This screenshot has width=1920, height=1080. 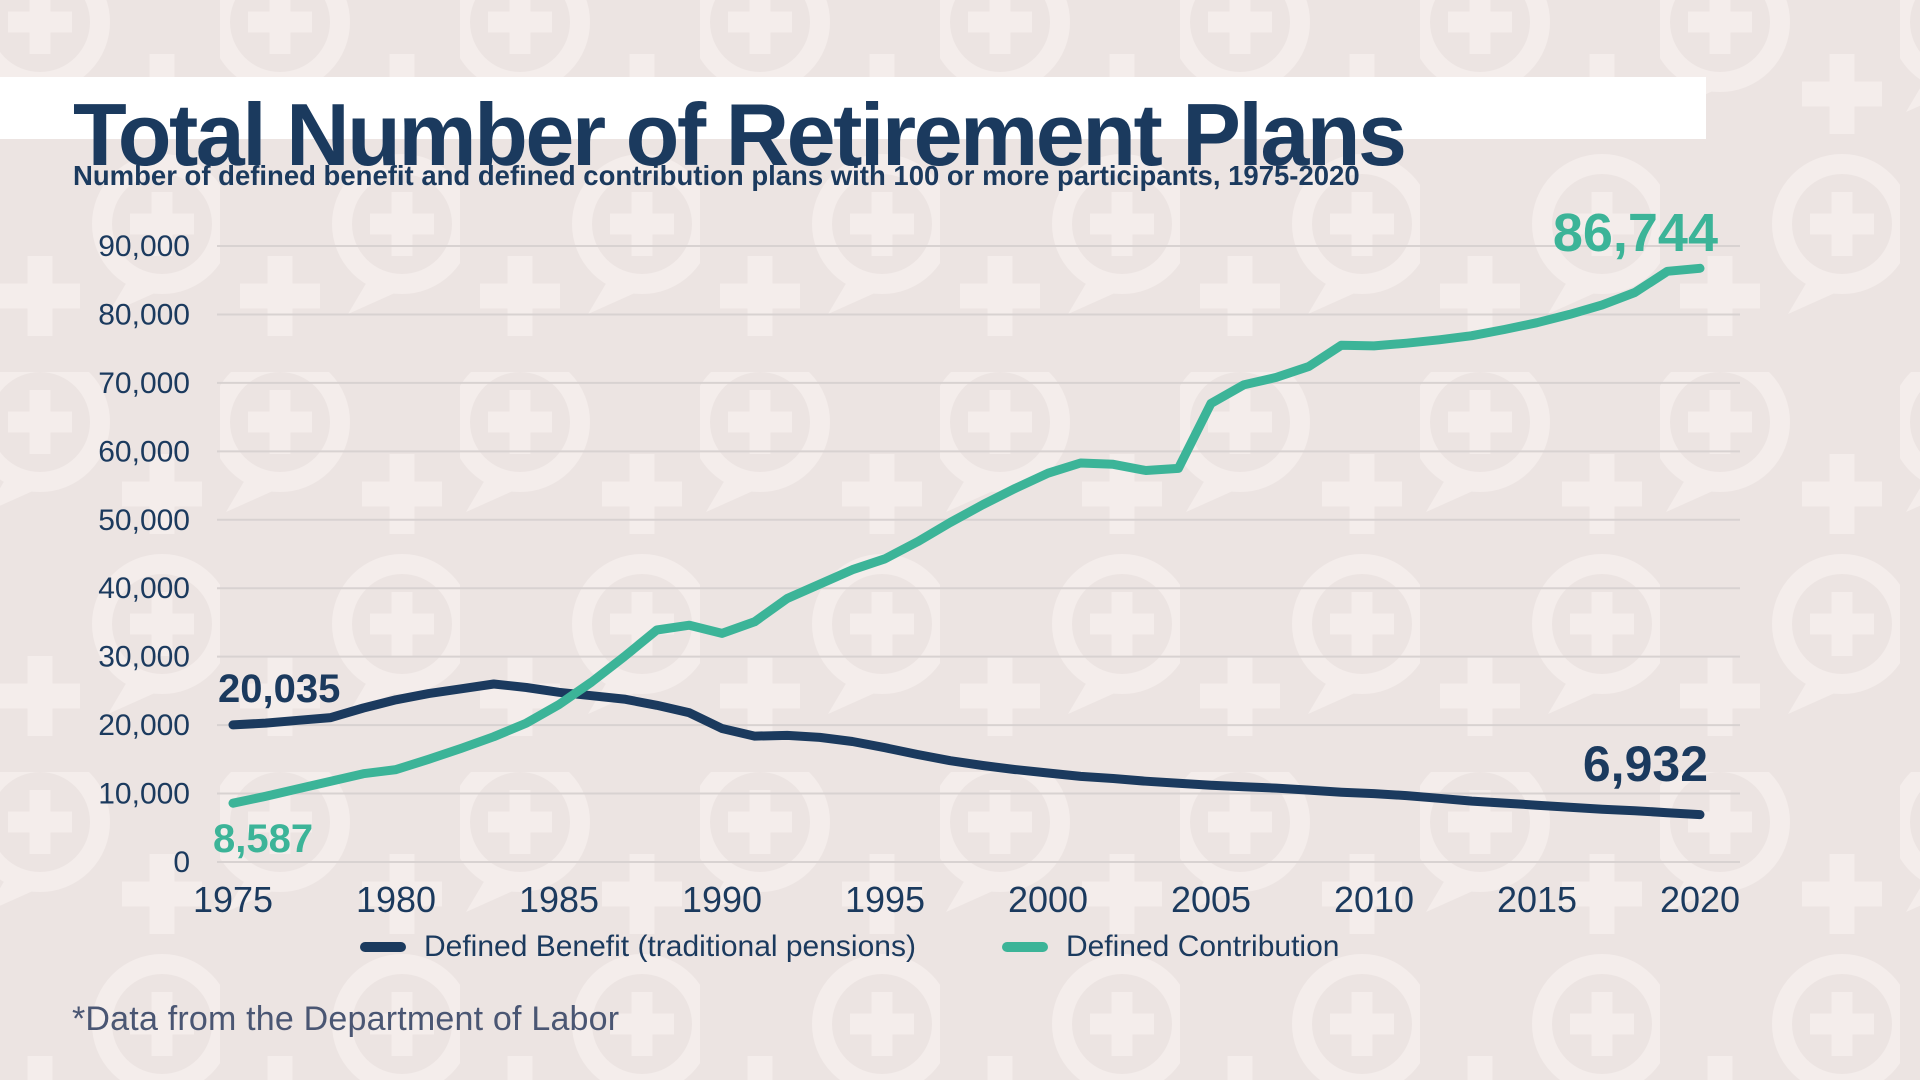 I want to click on y-axis-tick-label: 40,000, so click(x=144, y=588).